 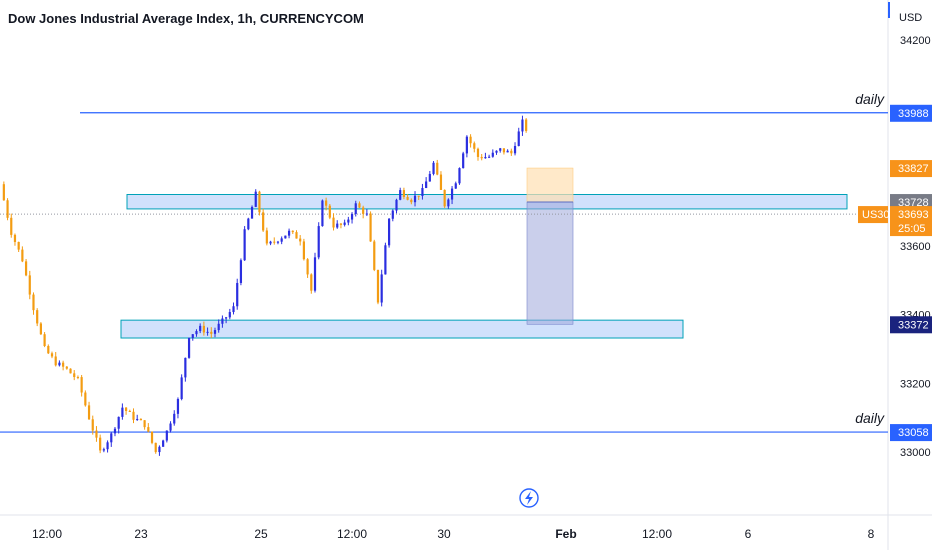 I want to click on support-resistance-zone, so click(x=487, y=202).